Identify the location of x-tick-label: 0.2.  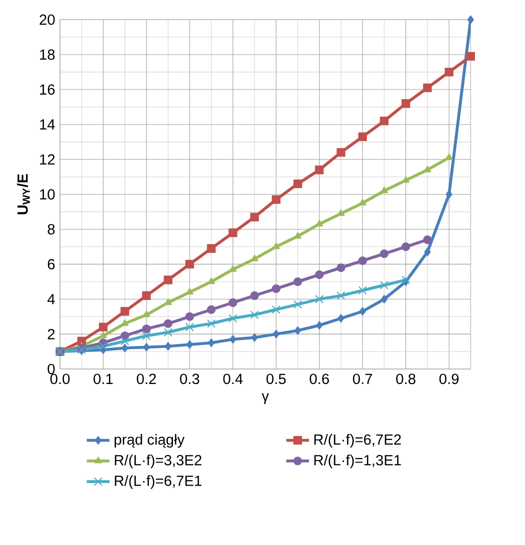
(146, 379).